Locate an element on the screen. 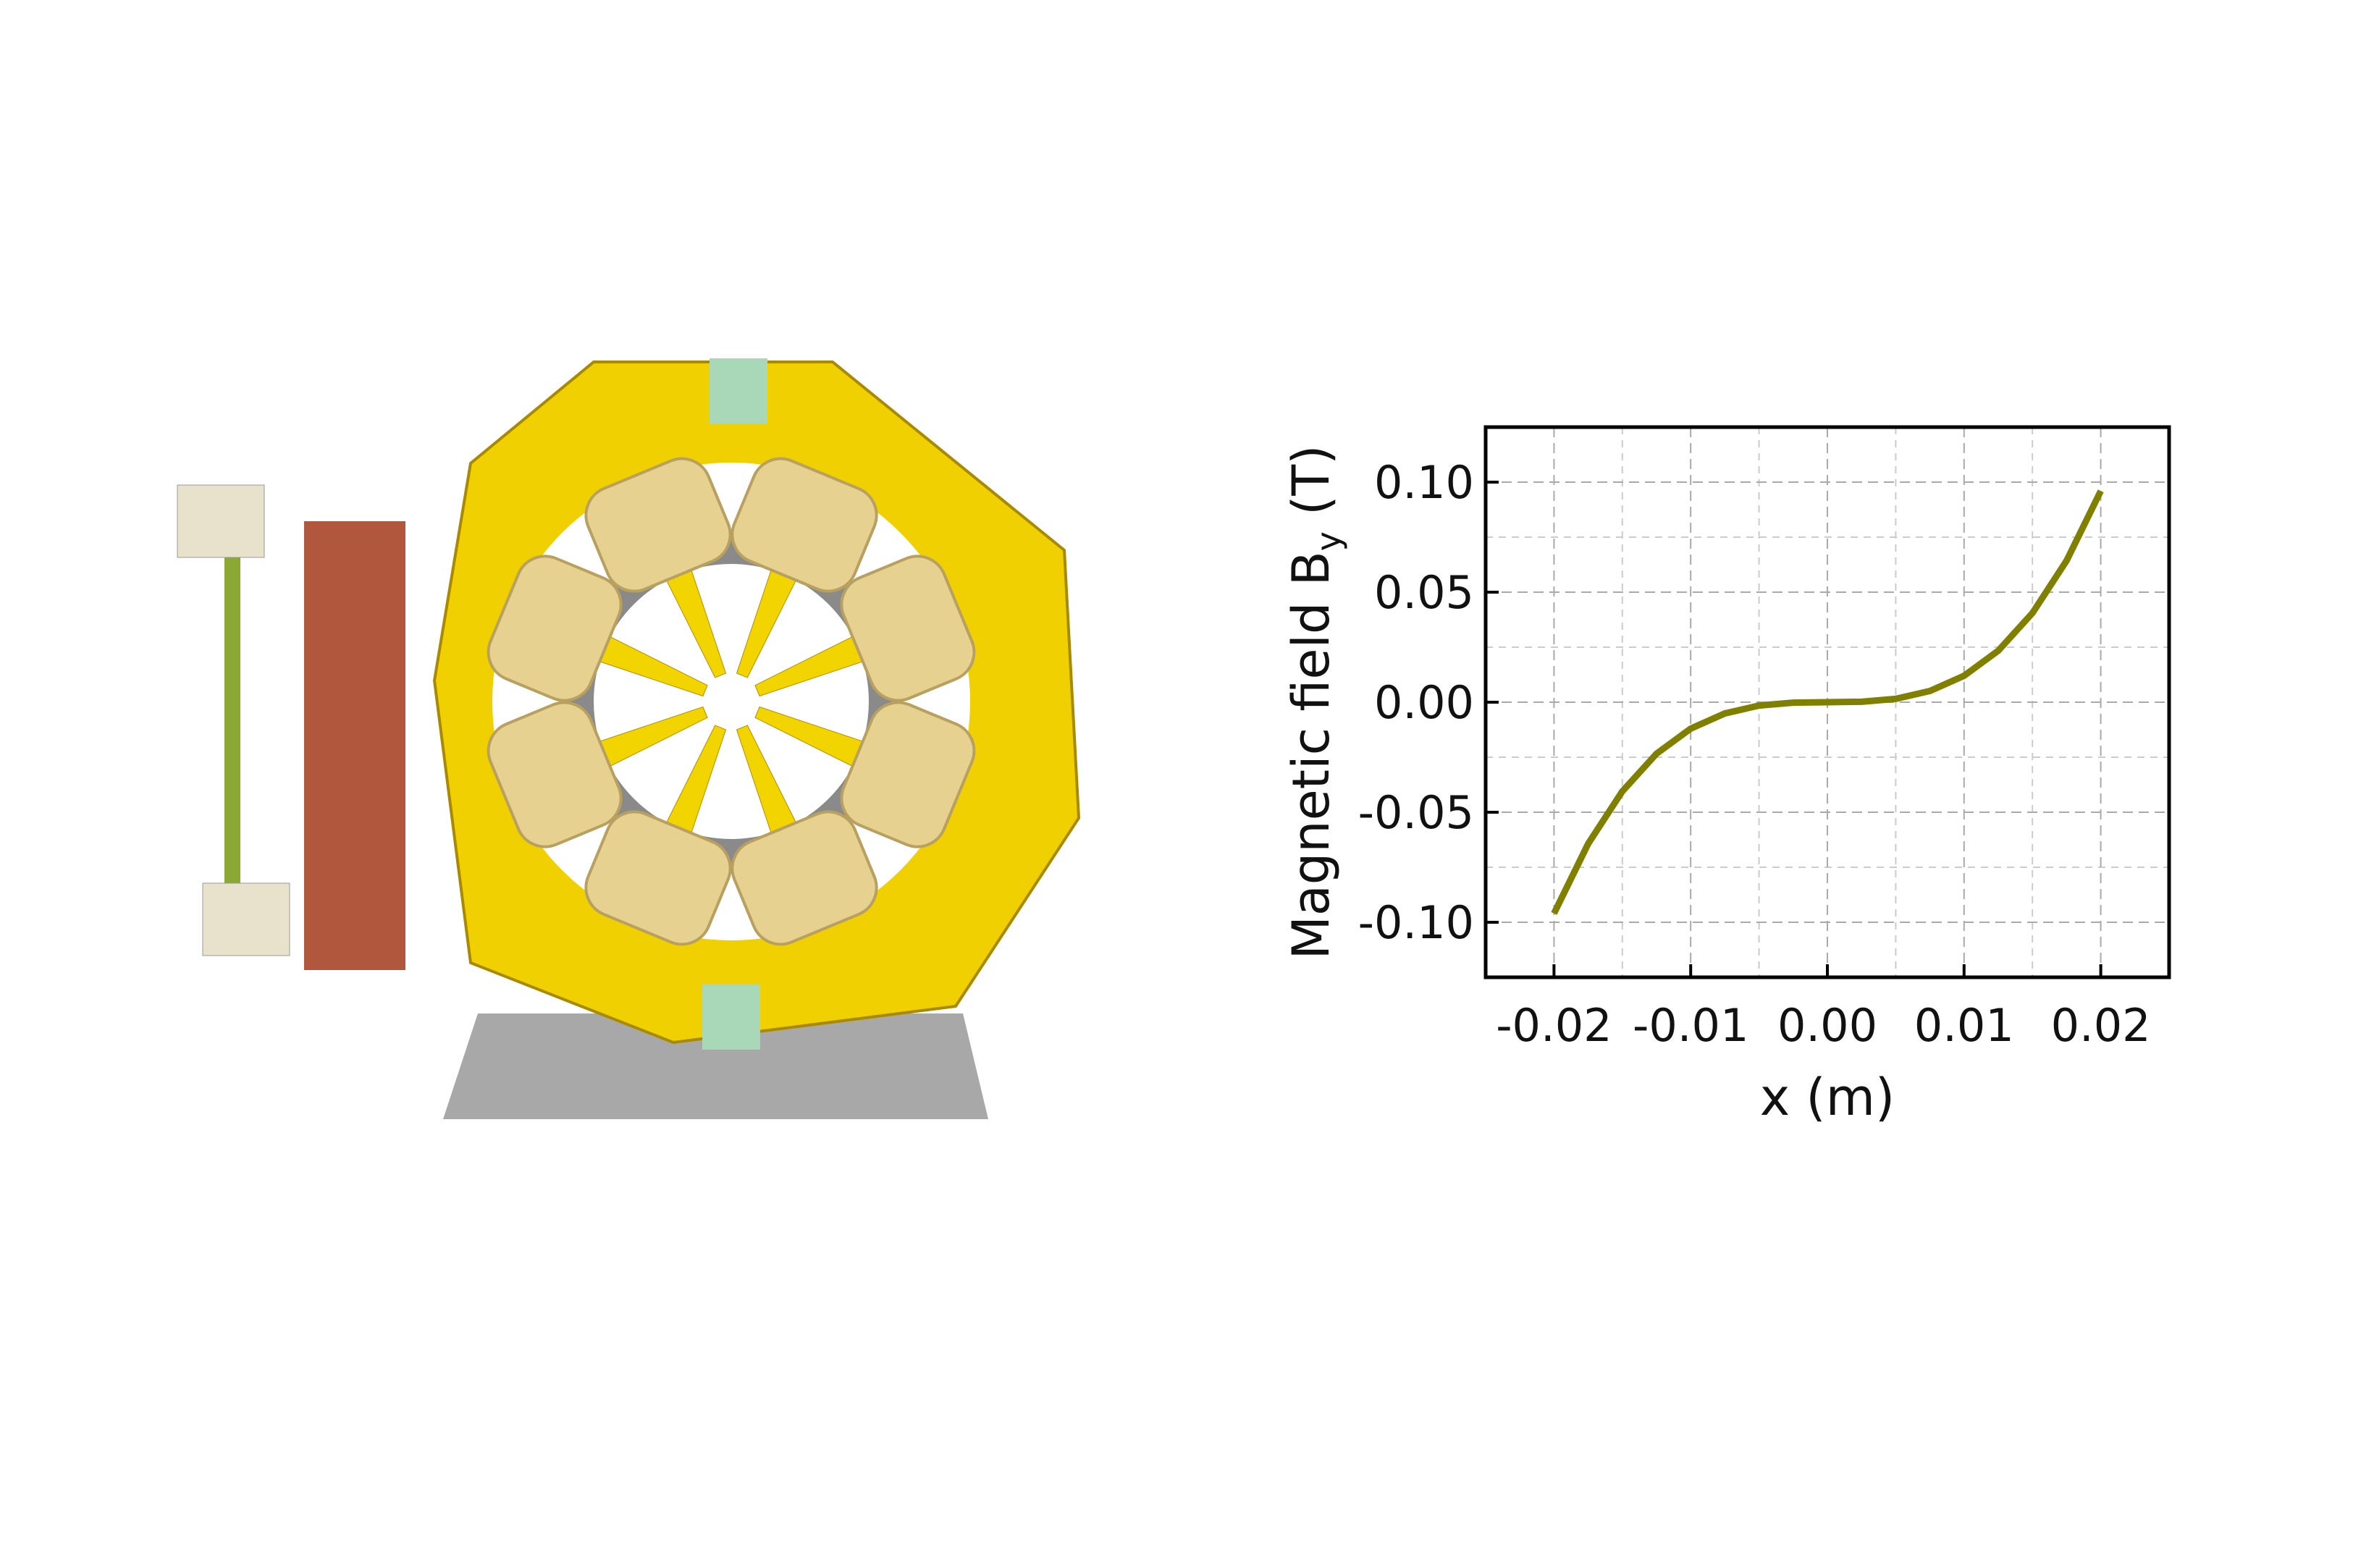 Image resolution: width=2353 pixels, height=1568 pixels. plot-frame is located at coordinates (1827, 702).